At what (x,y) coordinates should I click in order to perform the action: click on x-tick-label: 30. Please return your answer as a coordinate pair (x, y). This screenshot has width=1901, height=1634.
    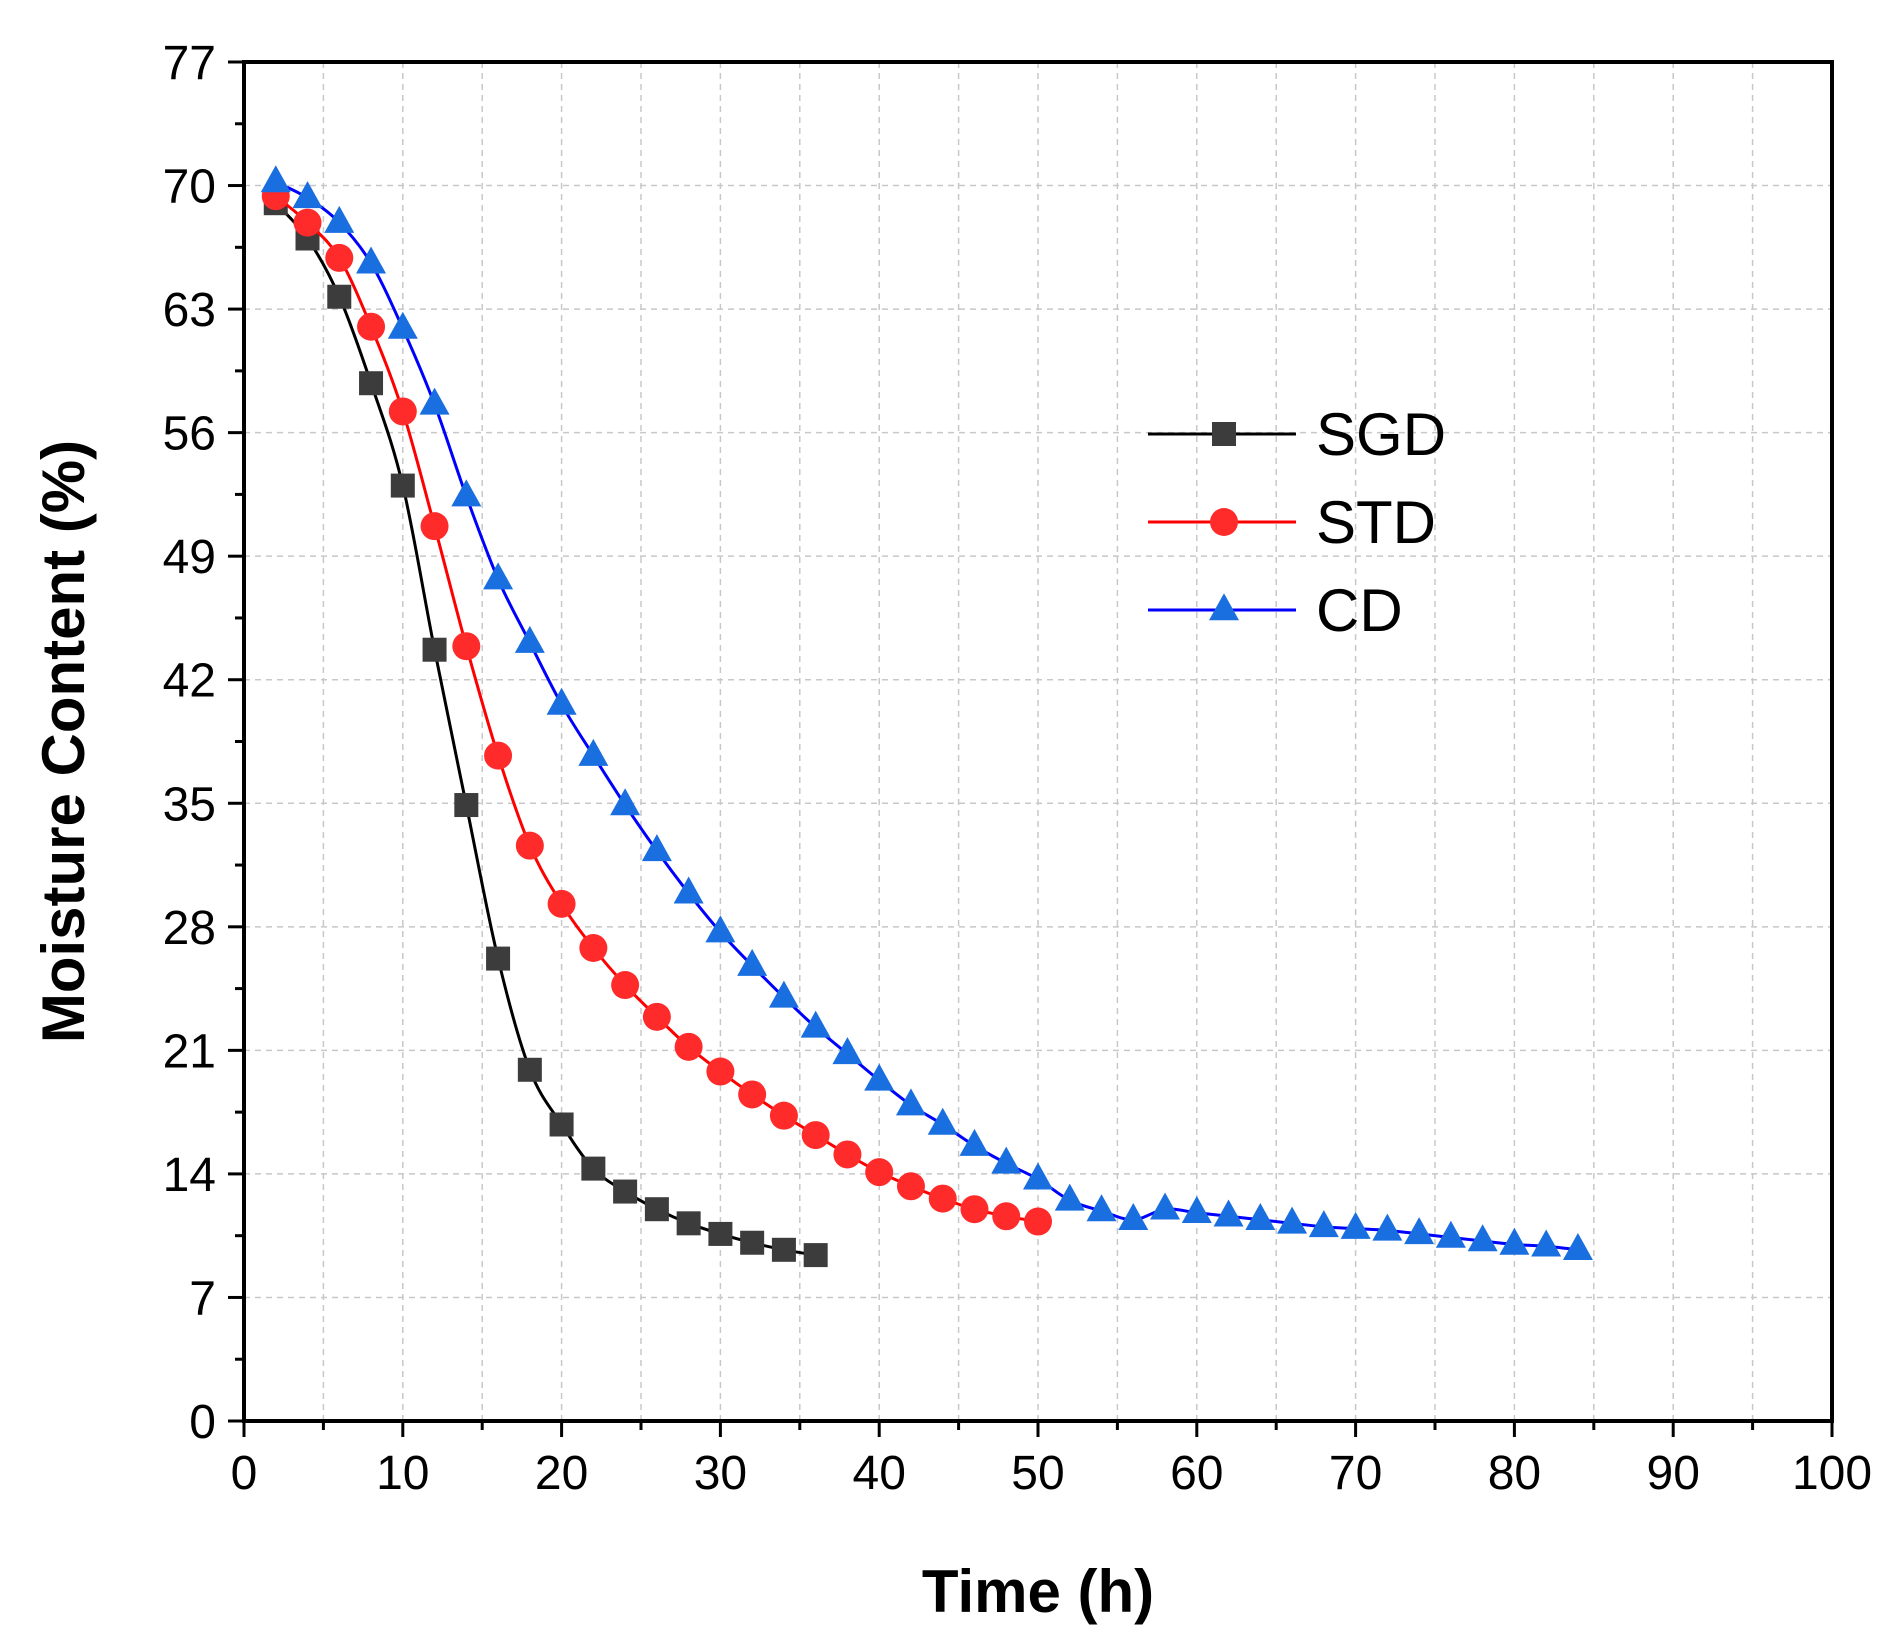
    Looking at the image, I should click on (720, 1473).